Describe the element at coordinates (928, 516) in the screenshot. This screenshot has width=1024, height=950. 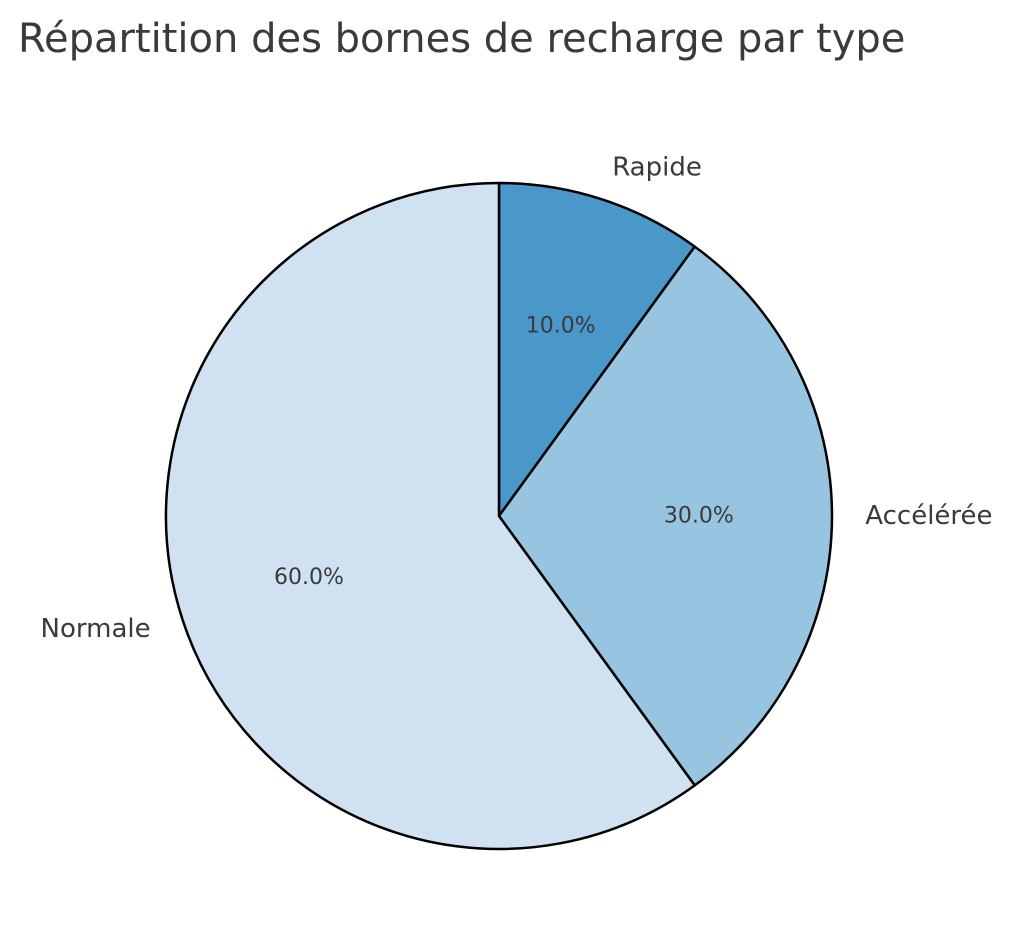
I see `category-label-acceleree: Accélérée` at that location.